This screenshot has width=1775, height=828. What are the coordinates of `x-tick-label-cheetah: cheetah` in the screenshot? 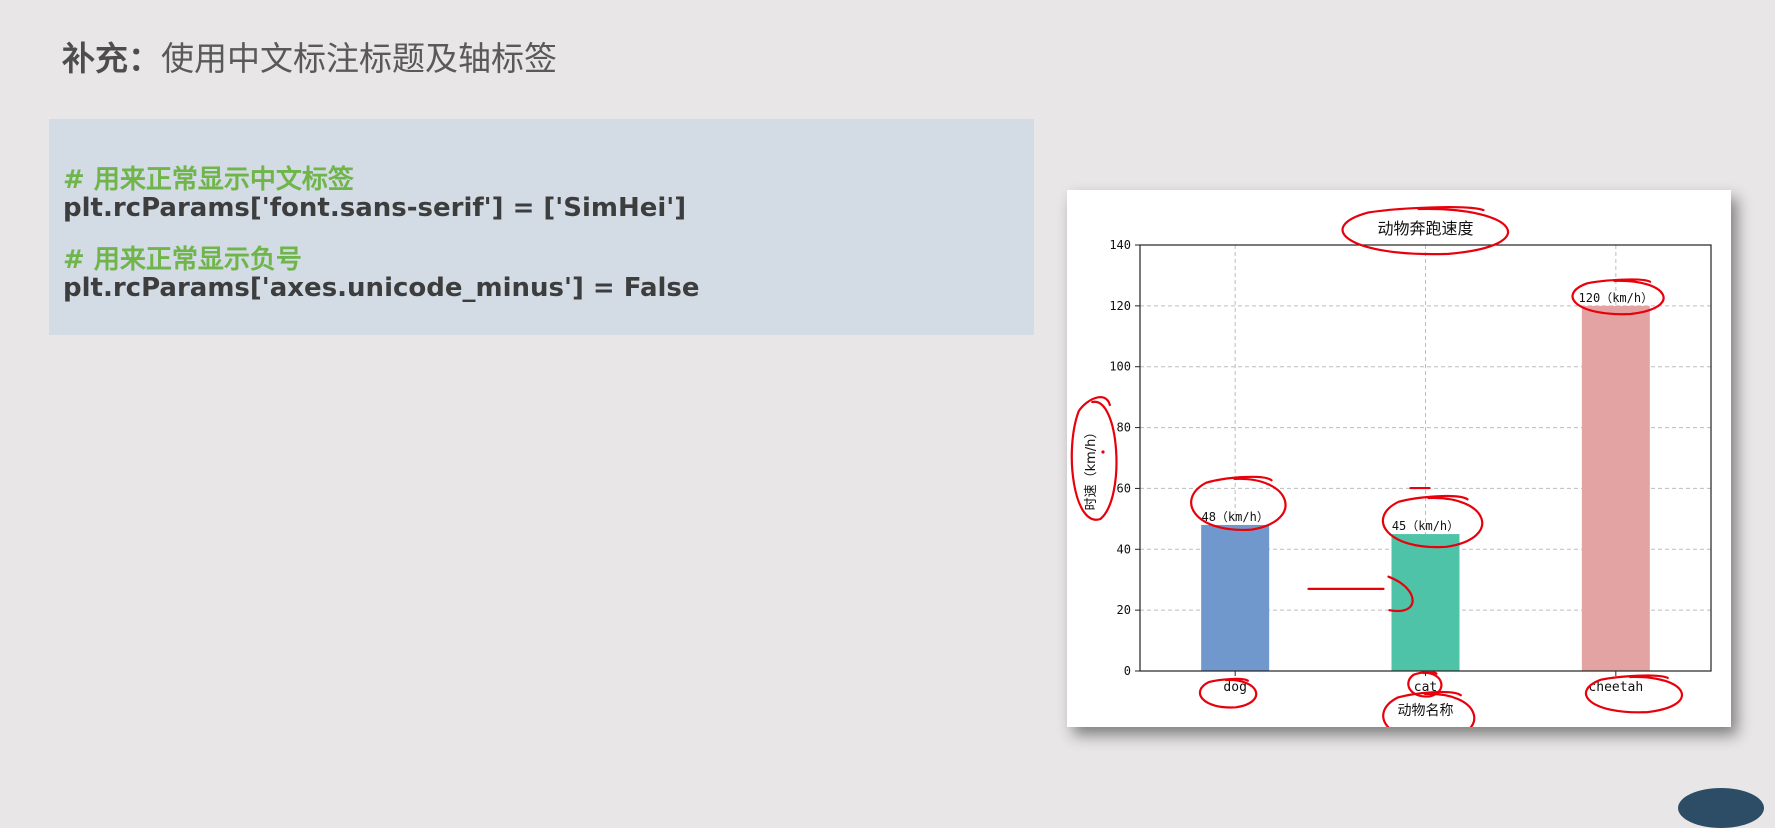 It's located at (1615, 687).